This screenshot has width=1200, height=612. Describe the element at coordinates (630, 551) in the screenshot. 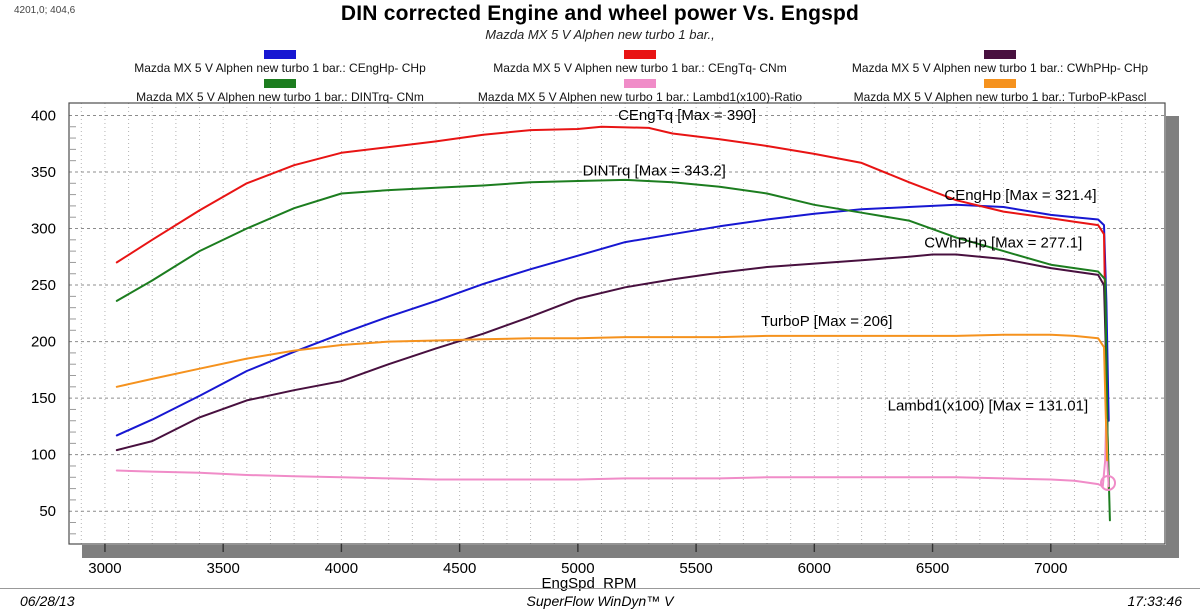

I see `plot-shadow-bottom` at that location.